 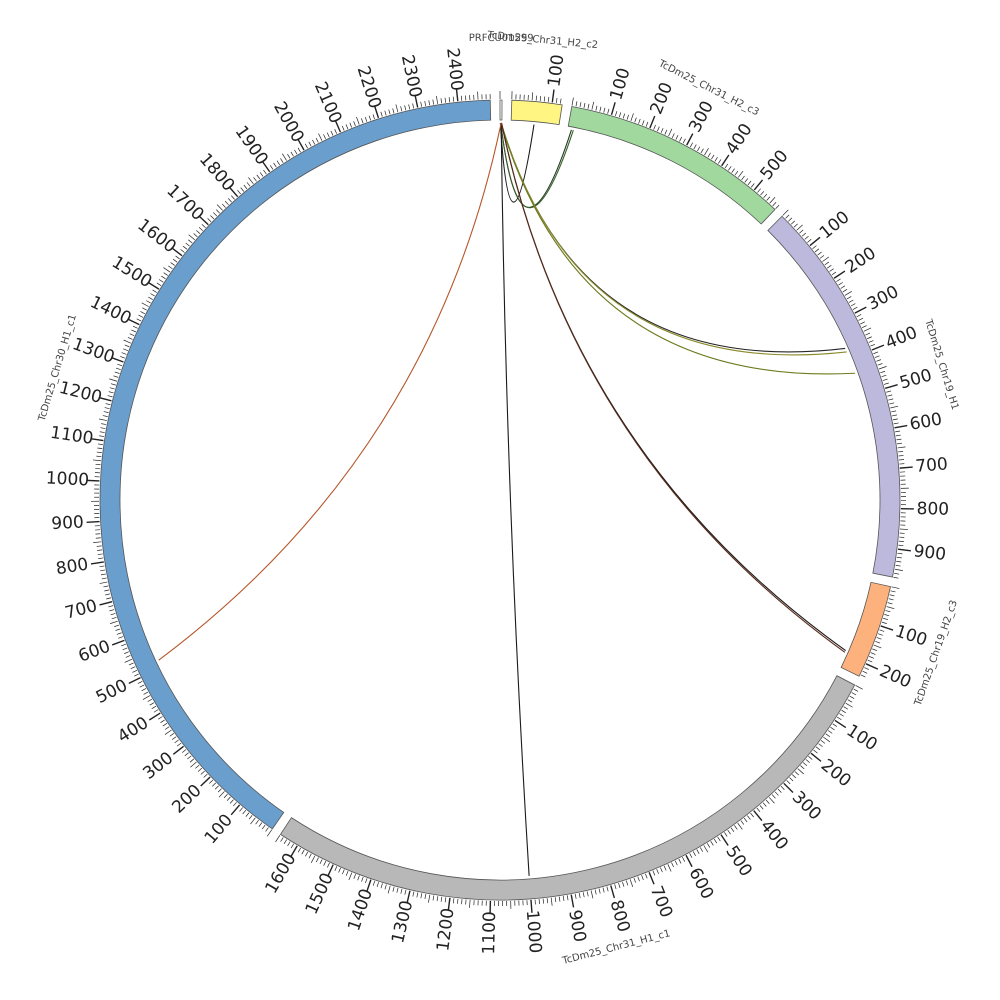 What do you see at coordinates (567, 788) in the screenshot?
I see `segment-chr31_h1_c1` at bounding box center [567, 788].